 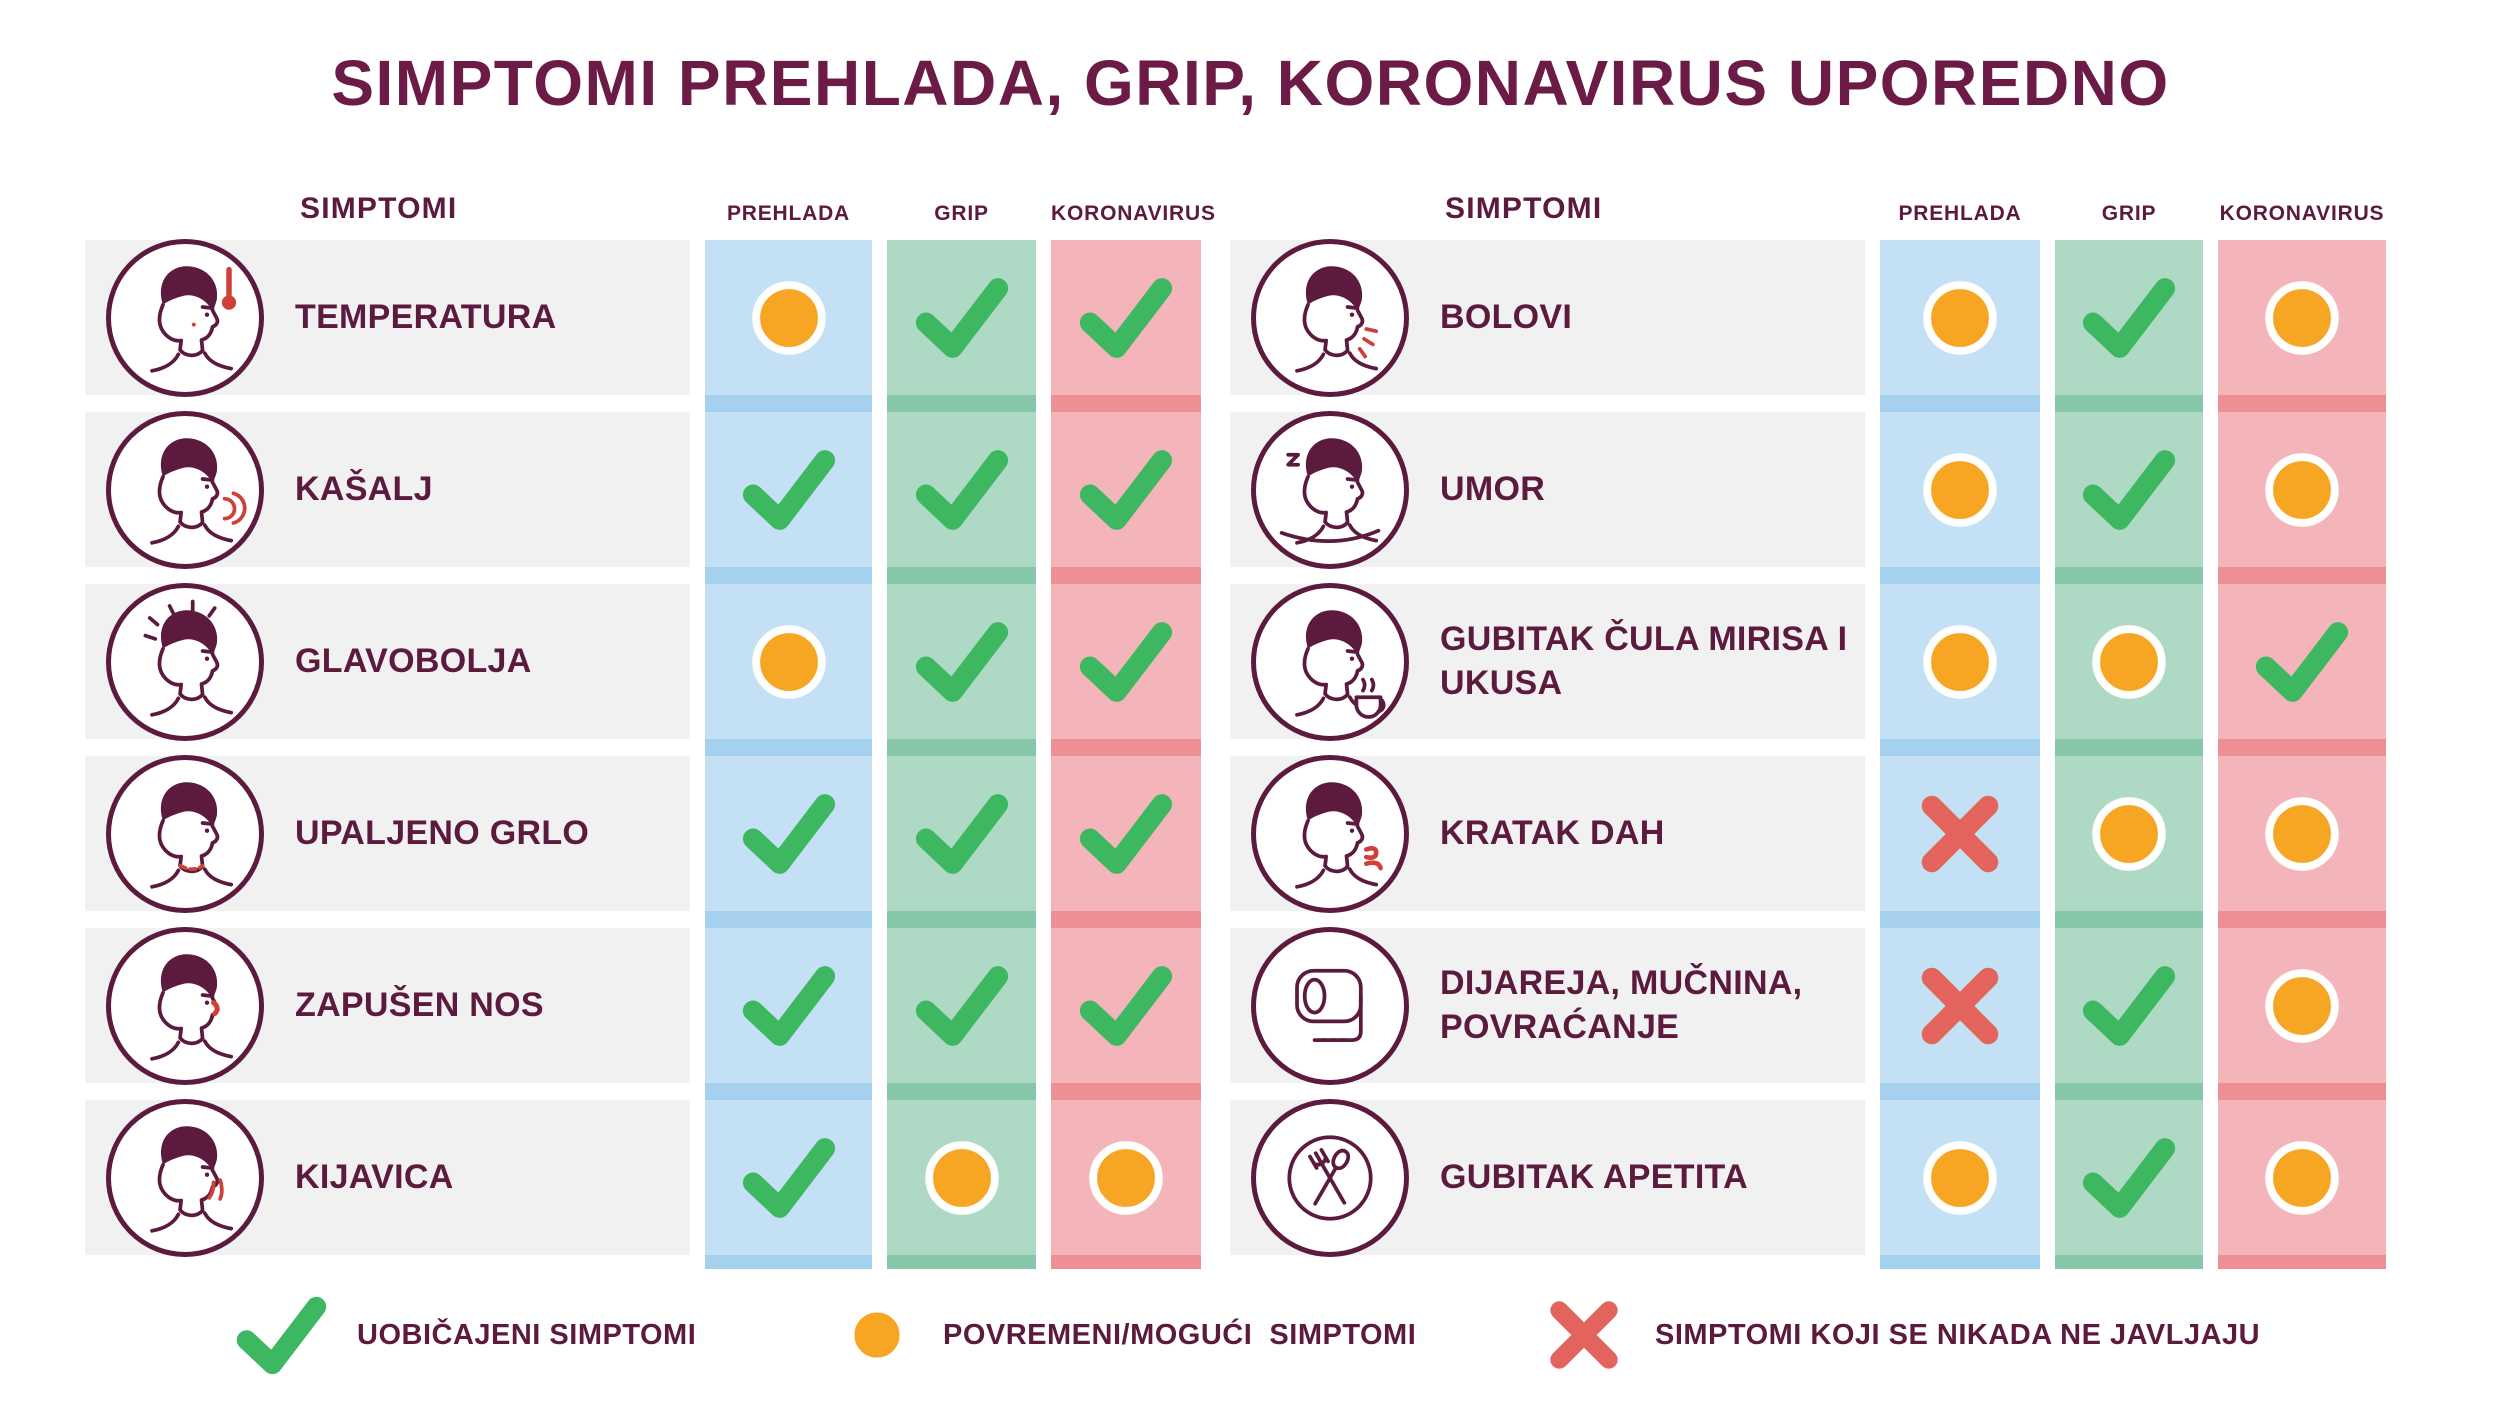 I want to click on legend-label: SIMPTOMI KOJI SE NIKADA NE JAVLJAJU, so click(x=1958, y=1334).